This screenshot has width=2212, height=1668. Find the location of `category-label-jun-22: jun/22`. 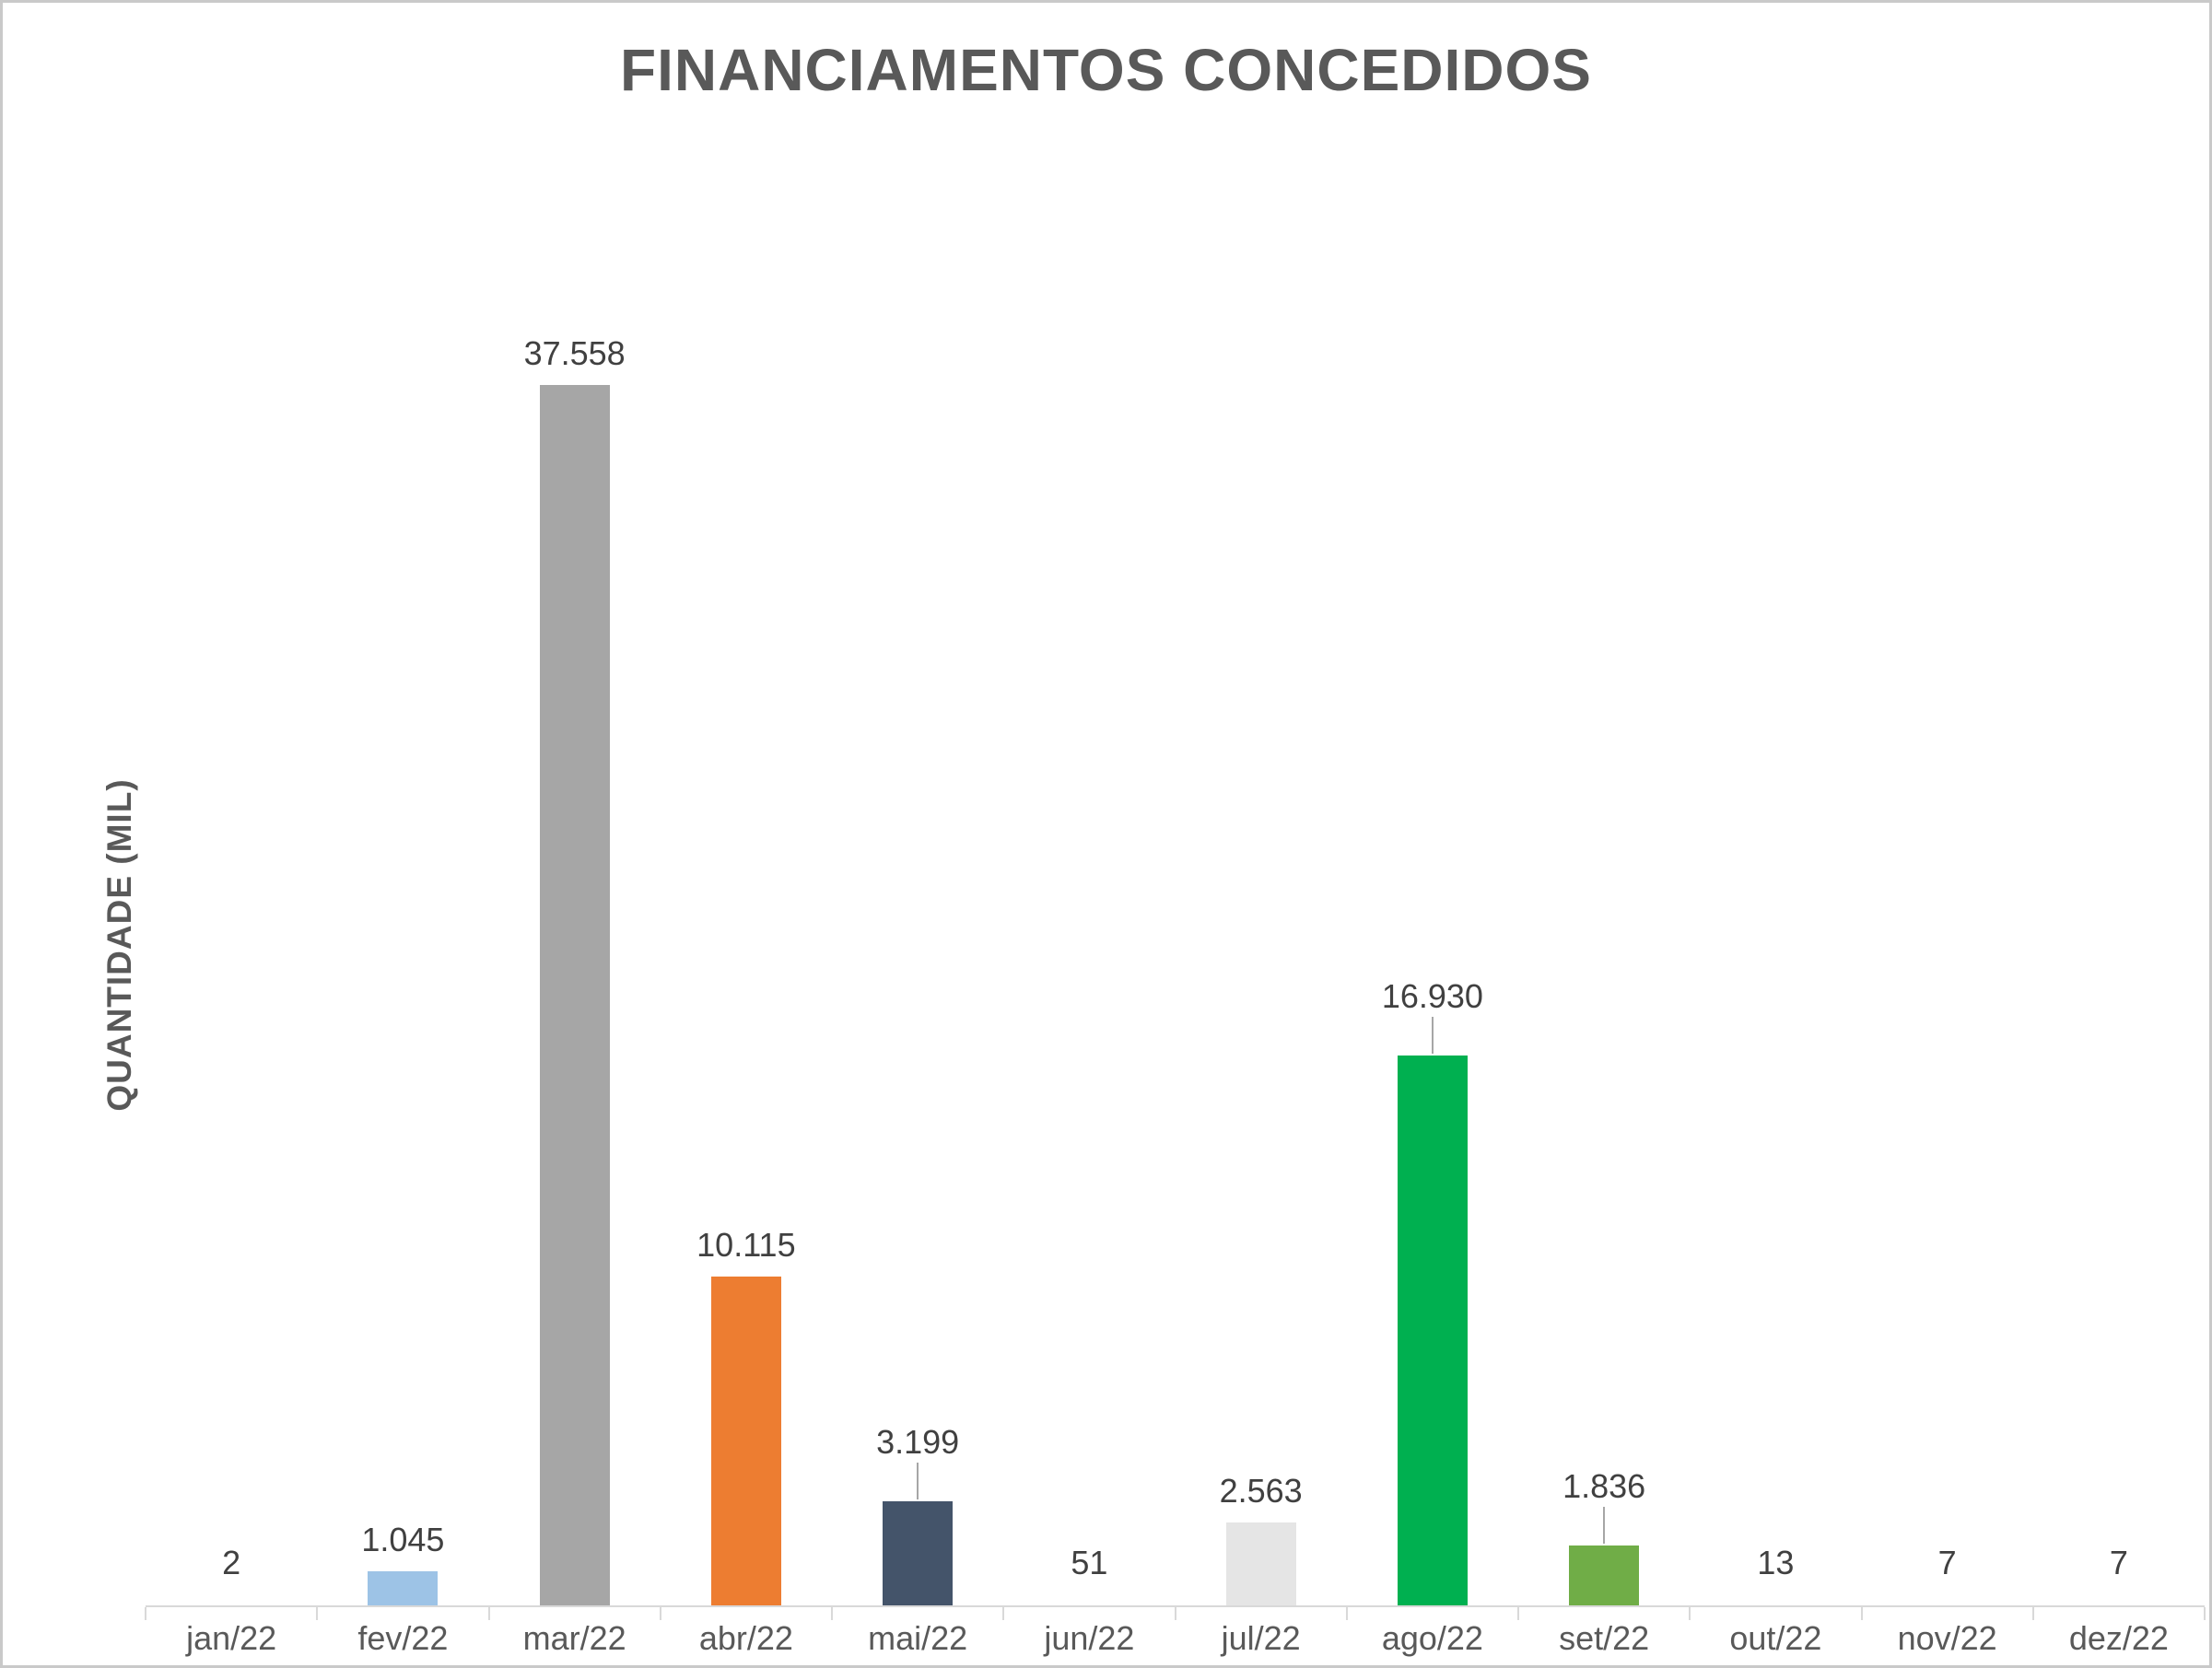

category-label-jun-22: jun/22 is located at coordinates (1089, 1638).